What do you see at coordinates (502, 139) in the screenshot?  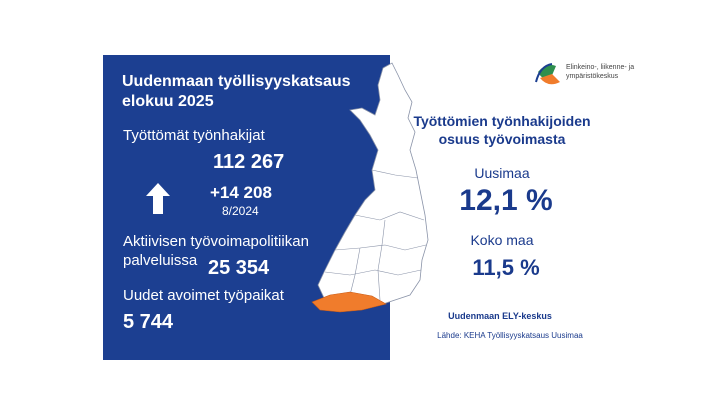 I see `share-title: osuus työvoimasta` at bounding box center [502, 139].